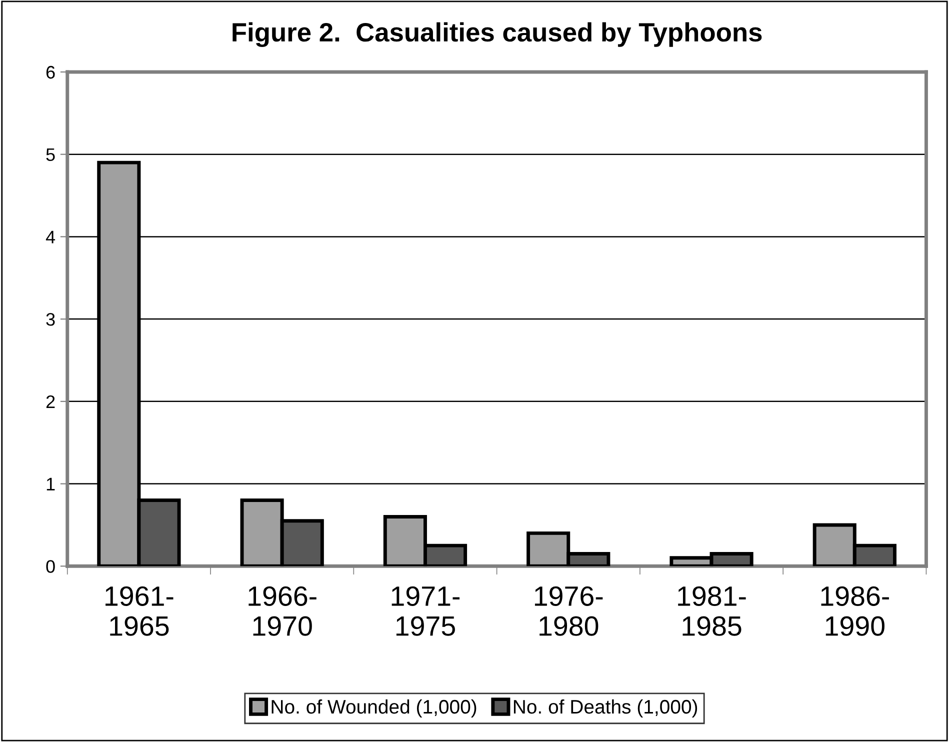 The height and width of the screenshot is (742, 949). I want to click on legend-label: No. of Wounded (1,000), so click(374, 708).